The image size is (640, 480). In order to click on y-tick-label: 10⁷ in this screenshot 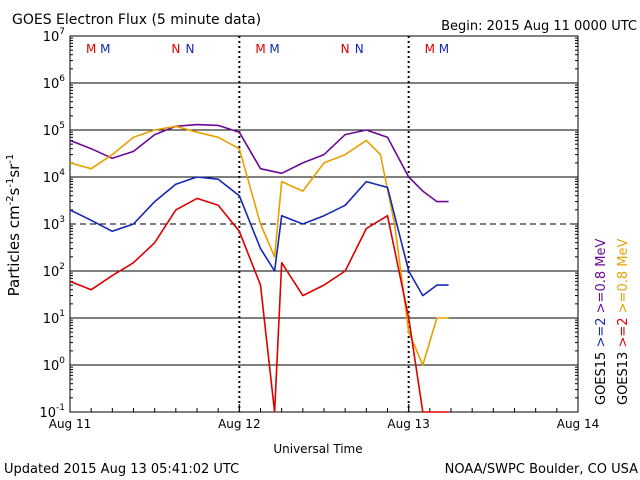, I will do `click(54, 36)`.